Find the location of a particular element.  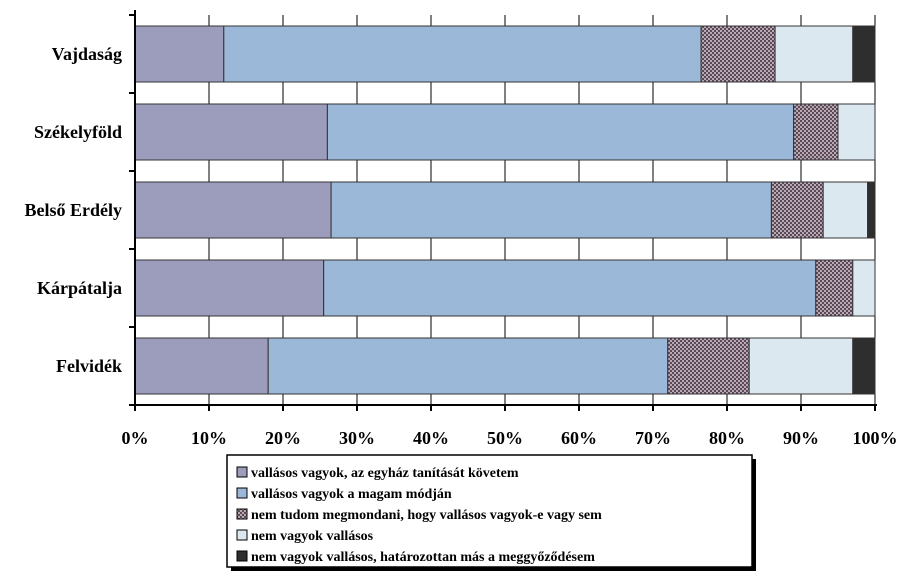

x-tick-label: 90% is located at coordinates (801, 438).